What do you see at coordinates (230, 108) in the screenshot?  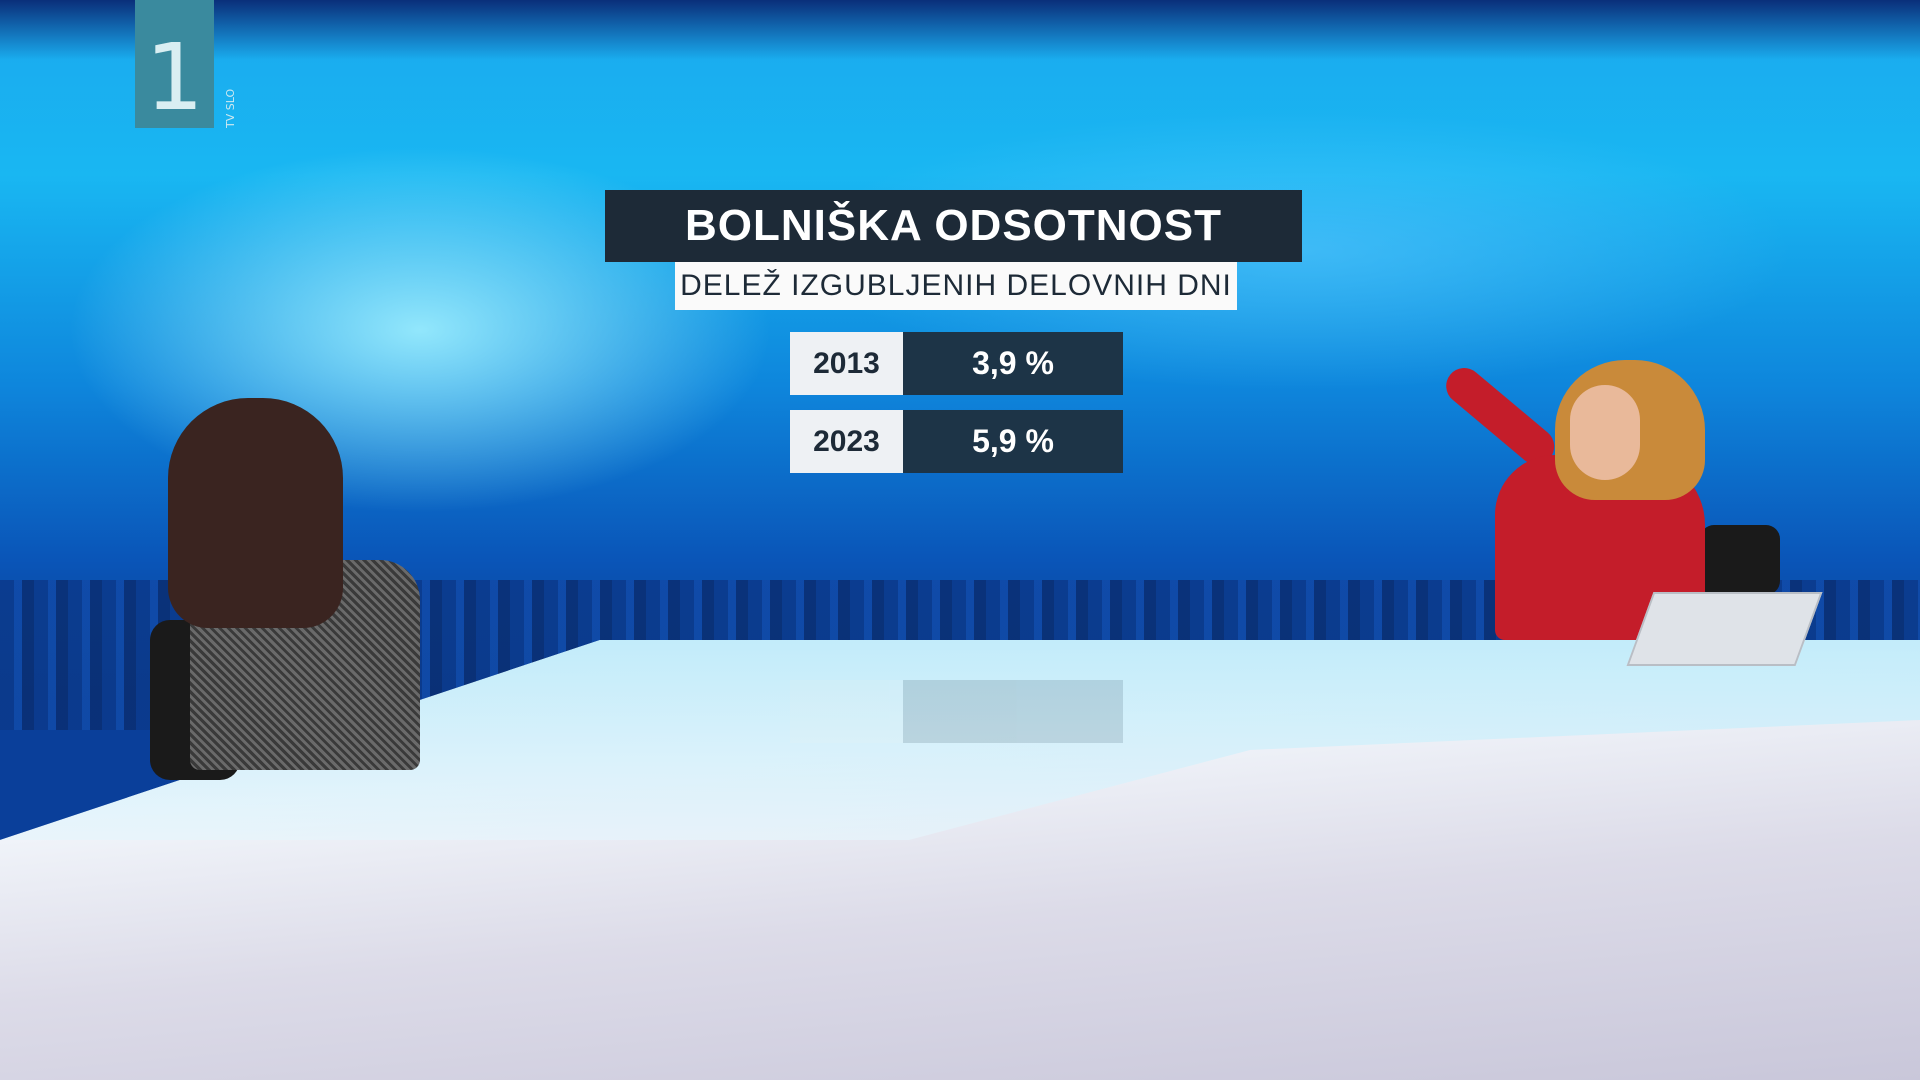 I see `channel-name: TV SLO` at bounding box center [230, 108].